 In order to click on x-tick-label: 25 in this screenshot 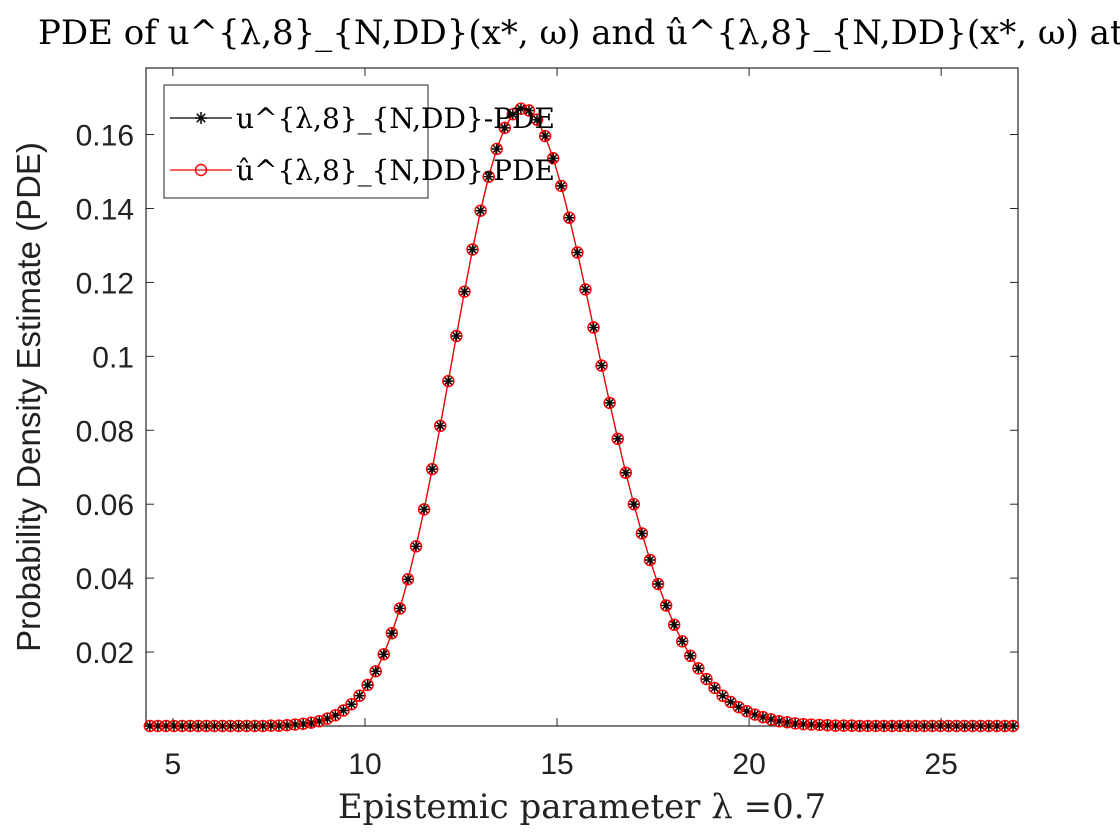, I will do `click(940, 764)`.